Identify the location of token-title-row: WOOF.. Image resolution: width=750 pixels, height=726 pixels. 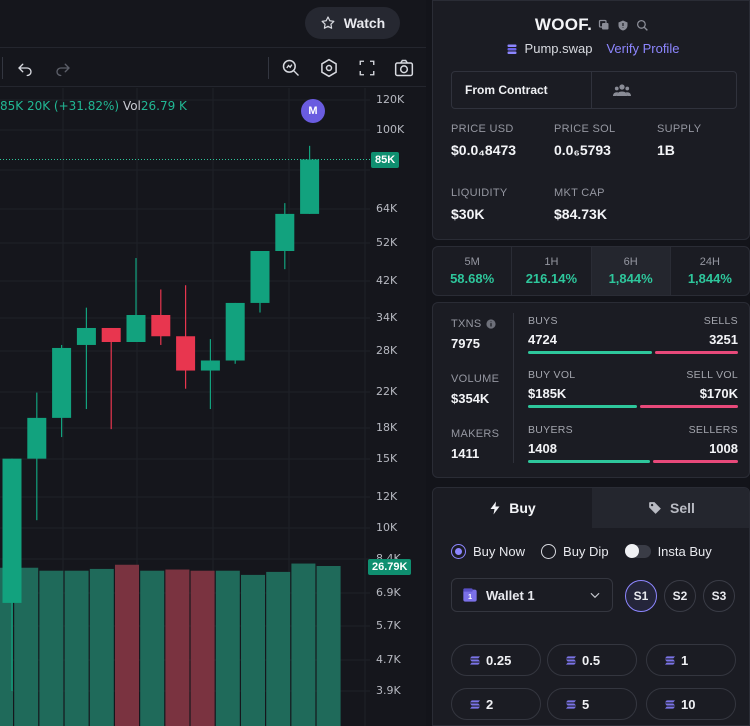
(591, 25).